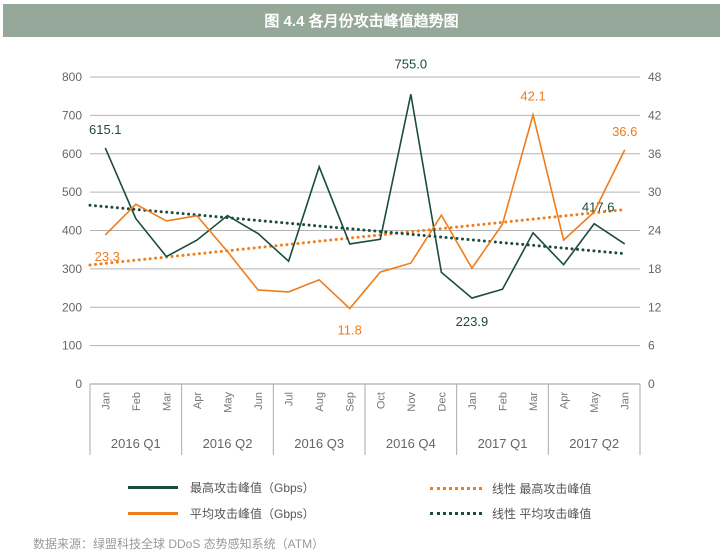 This screenshot has height=553, width=723. I want to click on y-left-tick-label: 100, so click(72, 346).